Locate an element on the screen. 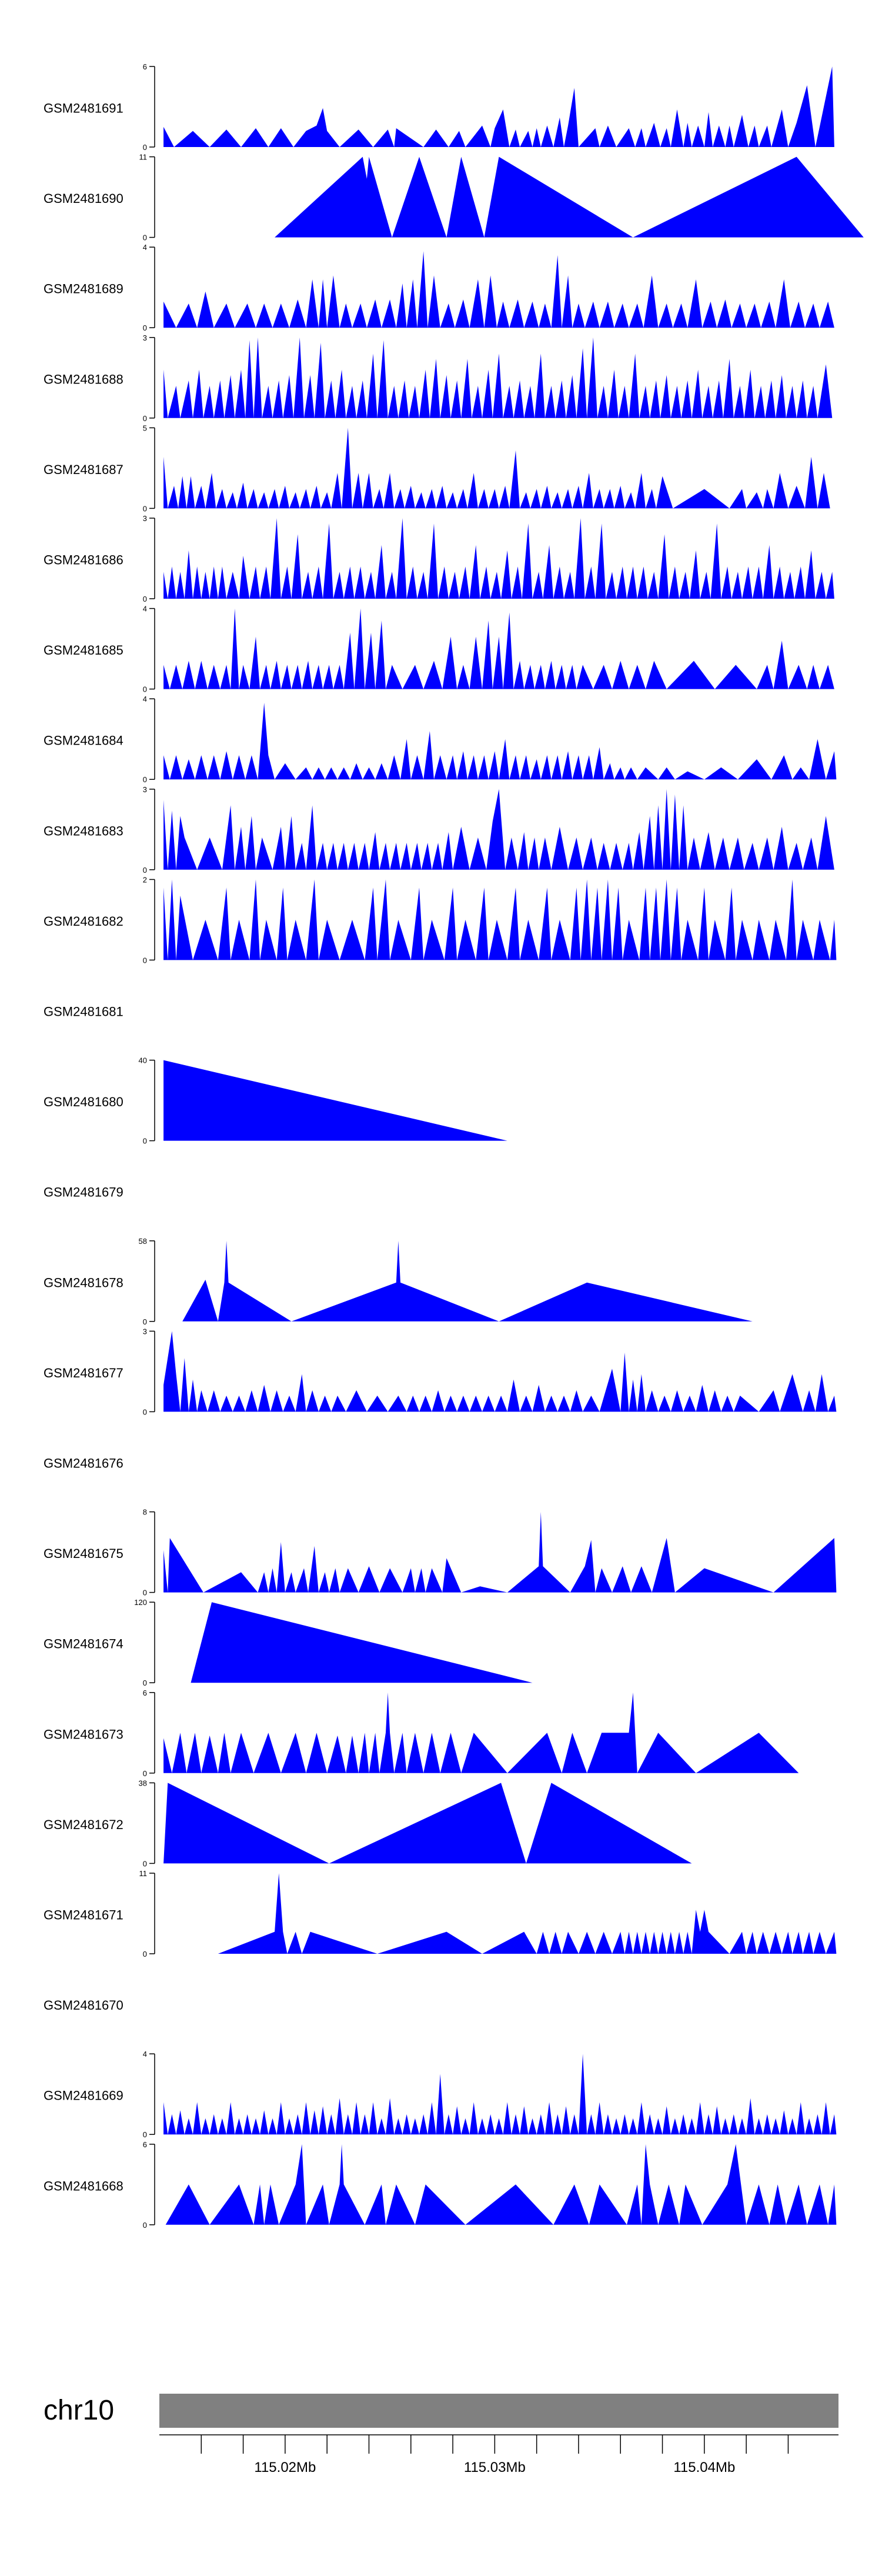 The image size is (882, 2576). track-GSM2481668: GSM2481668 6 0 is located at coordinates (440, 2185).